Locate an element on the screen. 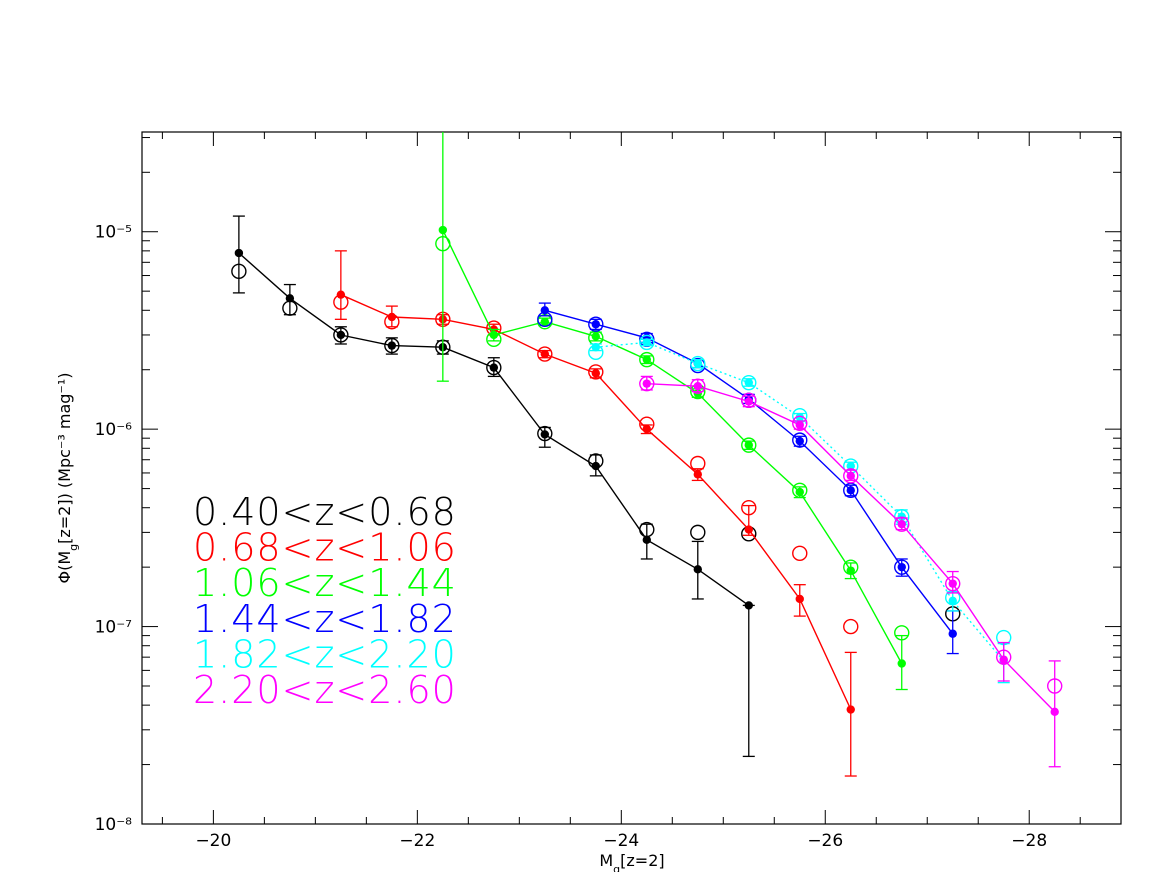 The image size is (1176, 872). y-tick-label: 10⁻⁷ is located at coordinates (114, 628).